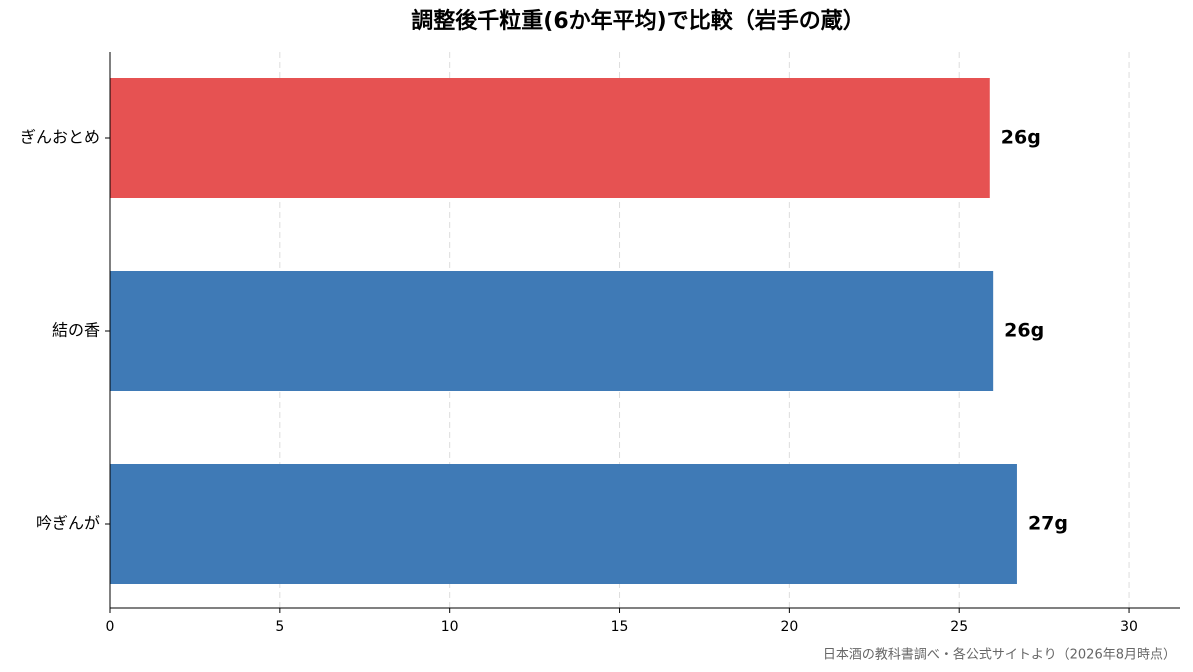  What do you see at coordinates (637, 21) in the screenshot?
I see `chart-title: 調整後千粒重(6か年平均)で比較（岩手の蔵）` at bounding box center [637, 21].